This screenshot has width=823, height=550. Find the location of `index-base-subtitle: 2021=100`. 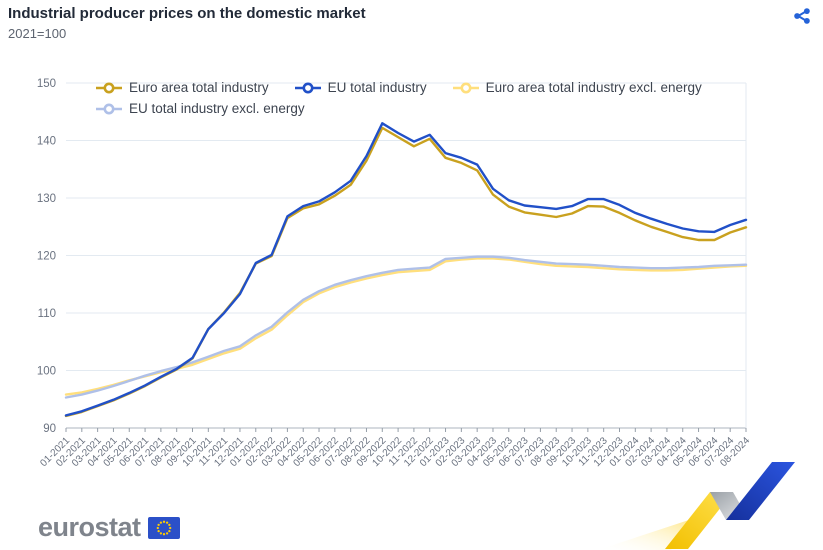

index-base-subtitle: 2021=100 is located at coordinates (37, 33).